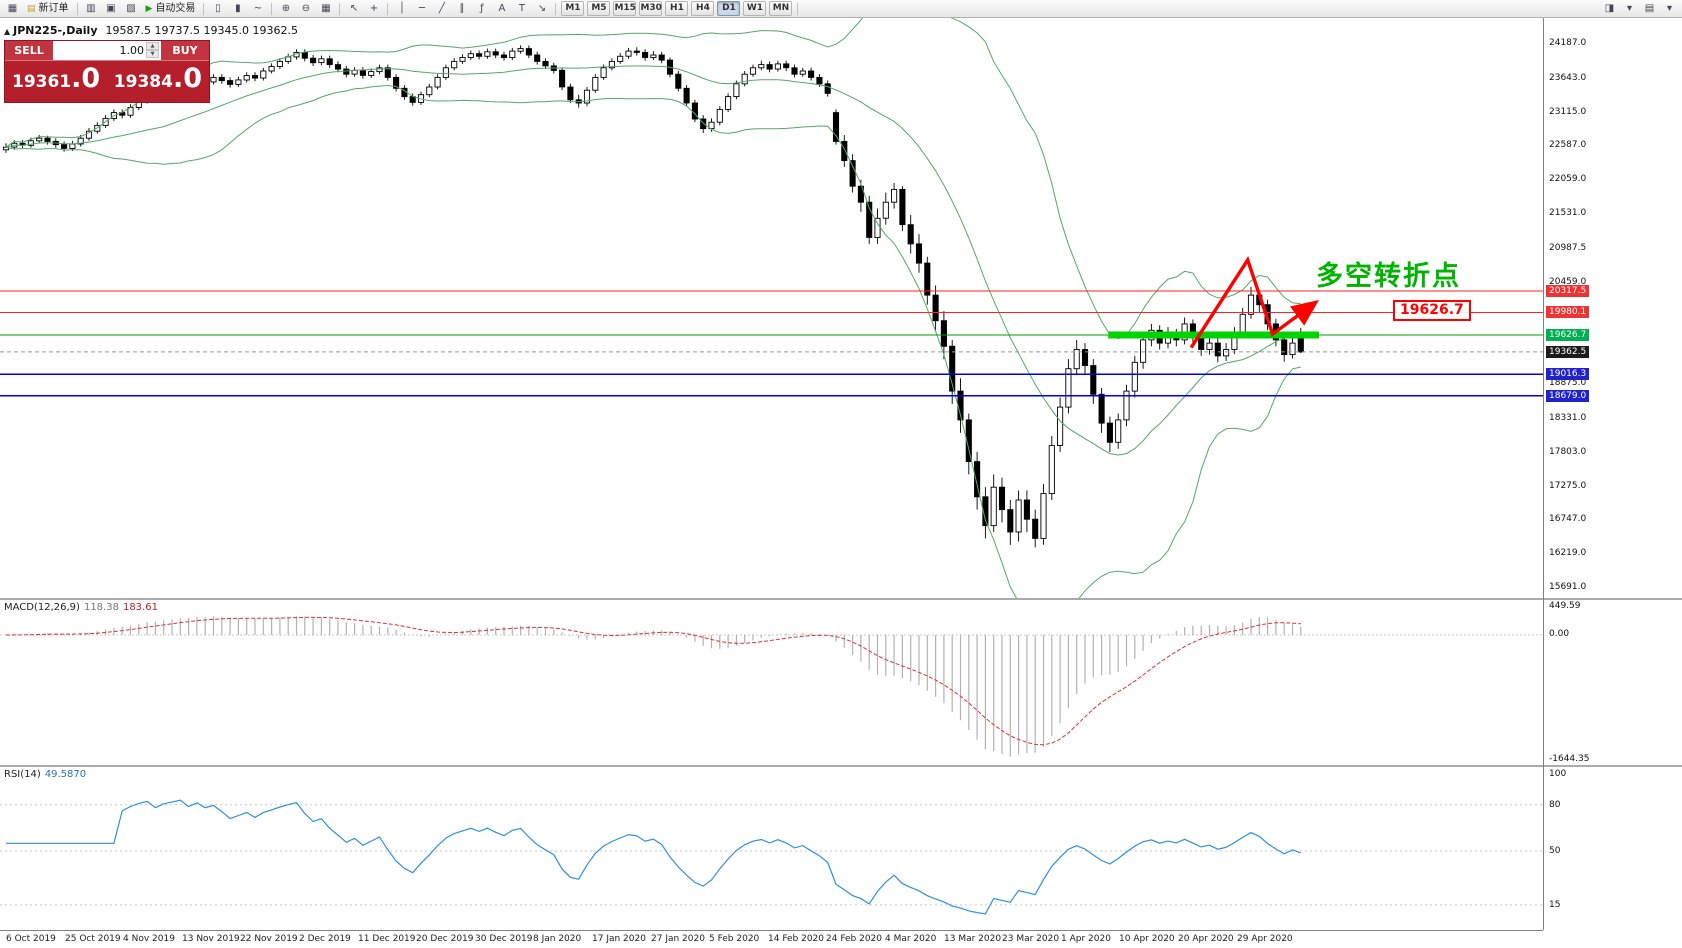 Image resolution: width=1682 pixels, height=948 pixels. I want to click on price-badge: 20317.5, so click(1568, 291).